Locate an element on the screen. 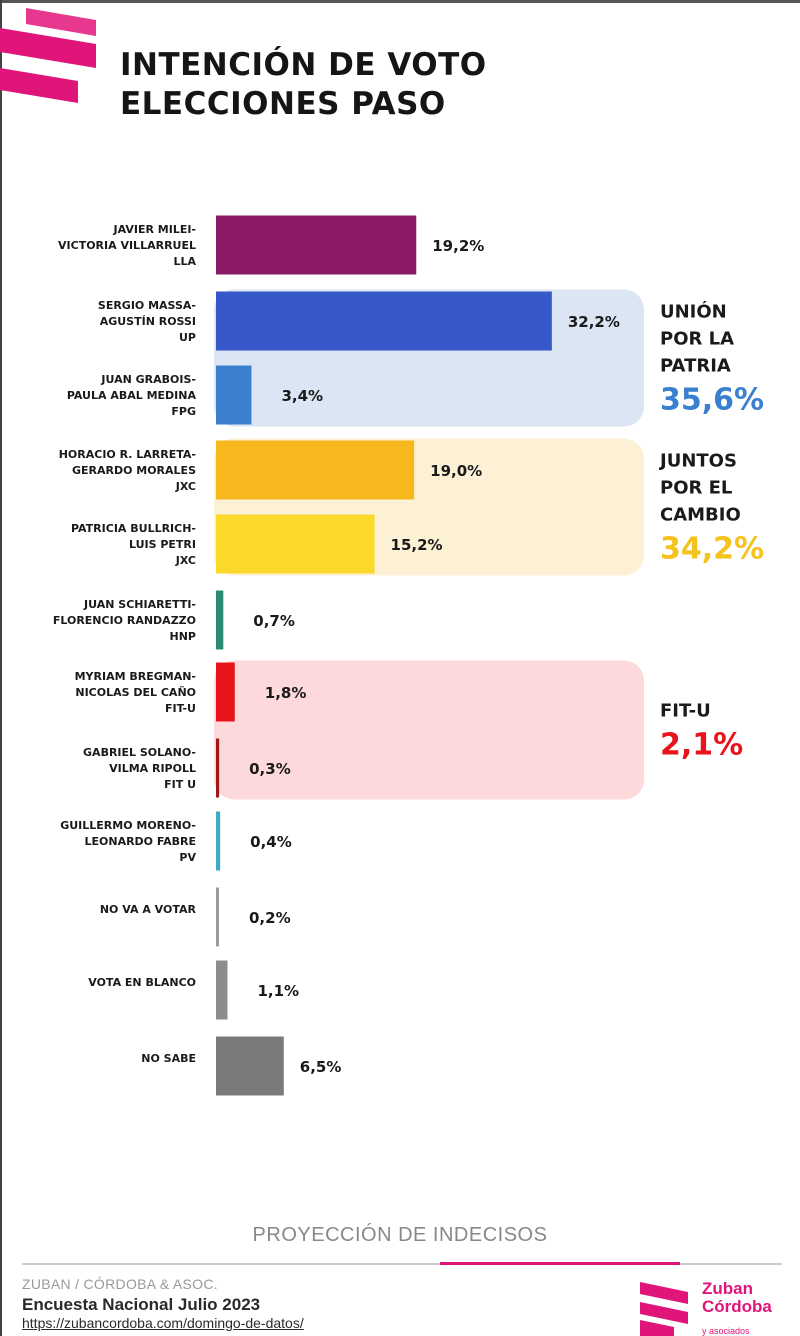 The width and height of the screenshot is (800, 1336). category-label: FIT-U is located at coordinates (180, 708).